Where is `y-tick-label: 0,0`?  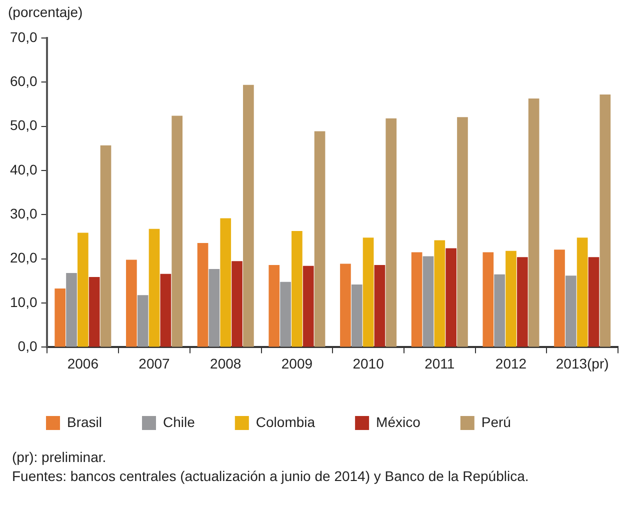 y-tick-label: 0,0 is located at coordinates (28, 346).